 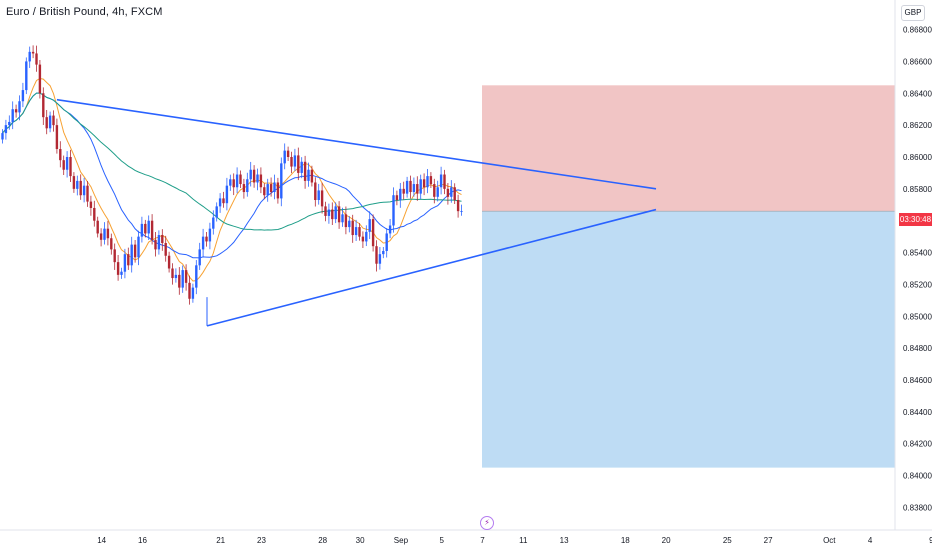 I want to click on y-tick-label: 0.86200, so click(x=917, y=125).